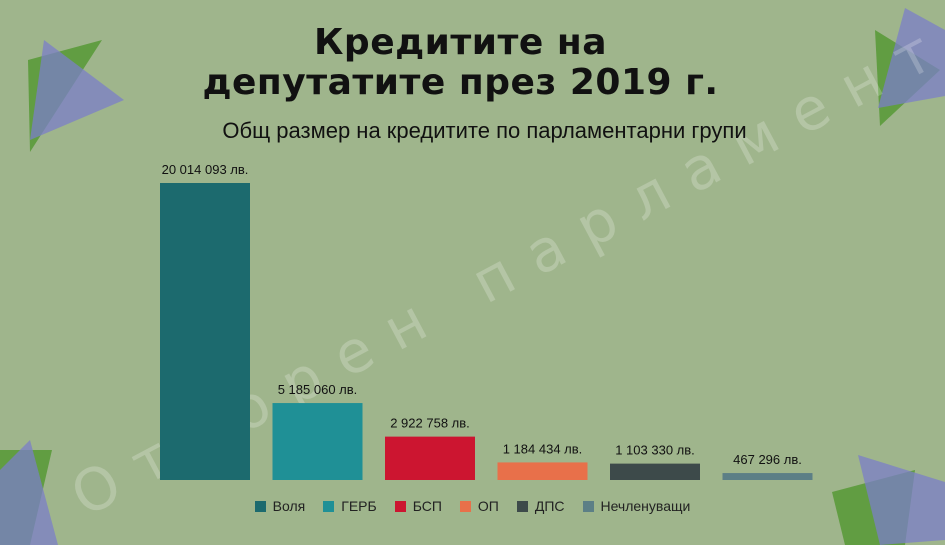  What do you see at coordinates (460, 82) in the screenshot?
I see `chart-title-line-2: депутатите през 2019 г.` at bounding box center [460, 82].